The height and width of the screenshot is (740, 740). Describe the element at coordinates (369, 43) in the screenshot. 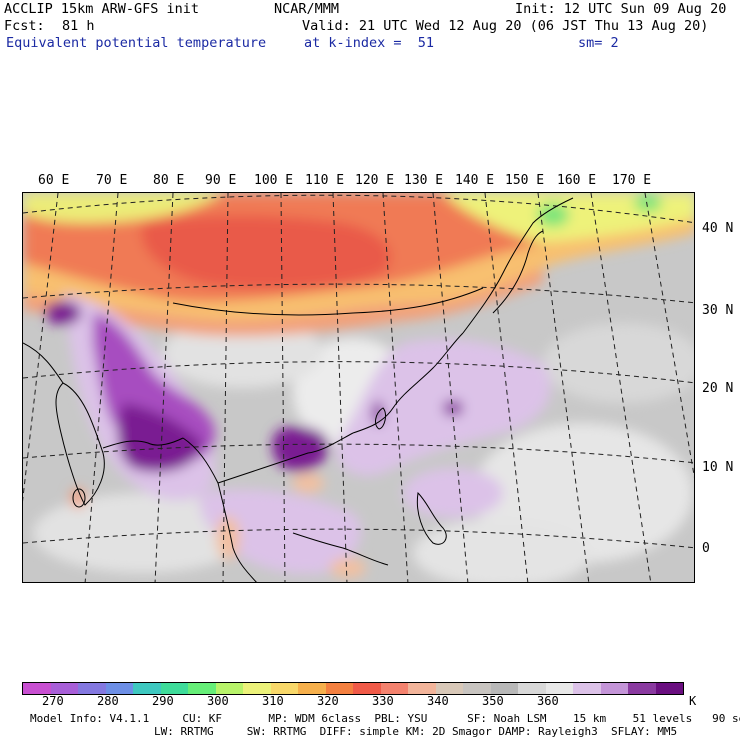

I see `level-label: at k-index = 51` at that location.